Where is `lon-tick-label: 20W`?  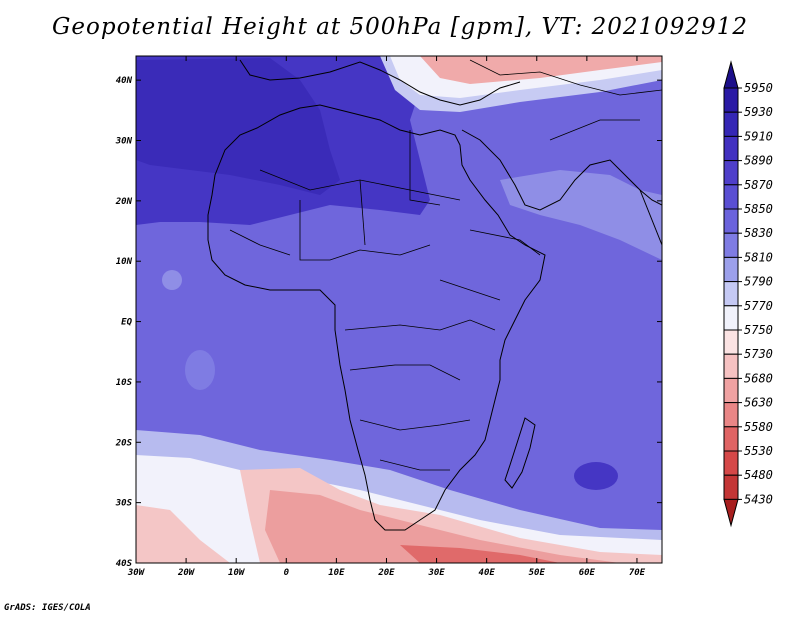 lon-tick-label: 20W is located at coordinates (186, 573).